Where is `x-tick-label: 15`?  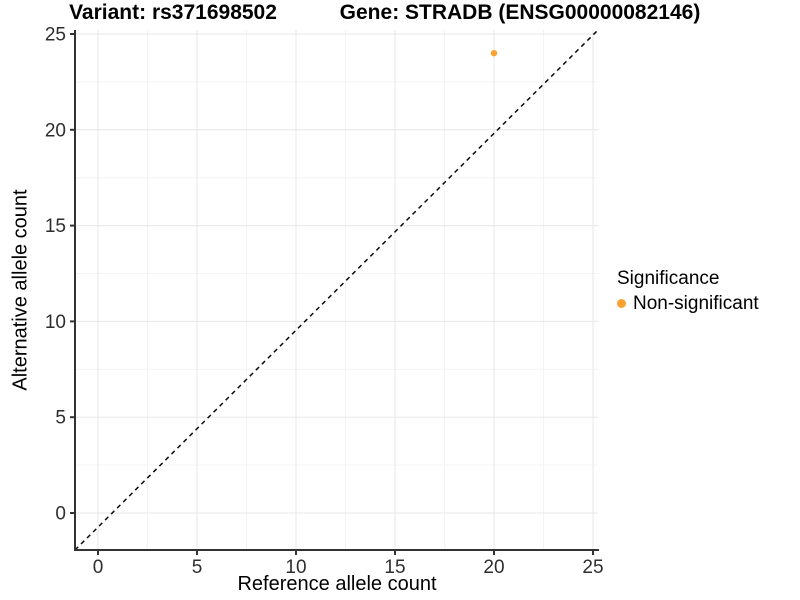
x-tick-label: 15 is located at coordinates (394, 567).